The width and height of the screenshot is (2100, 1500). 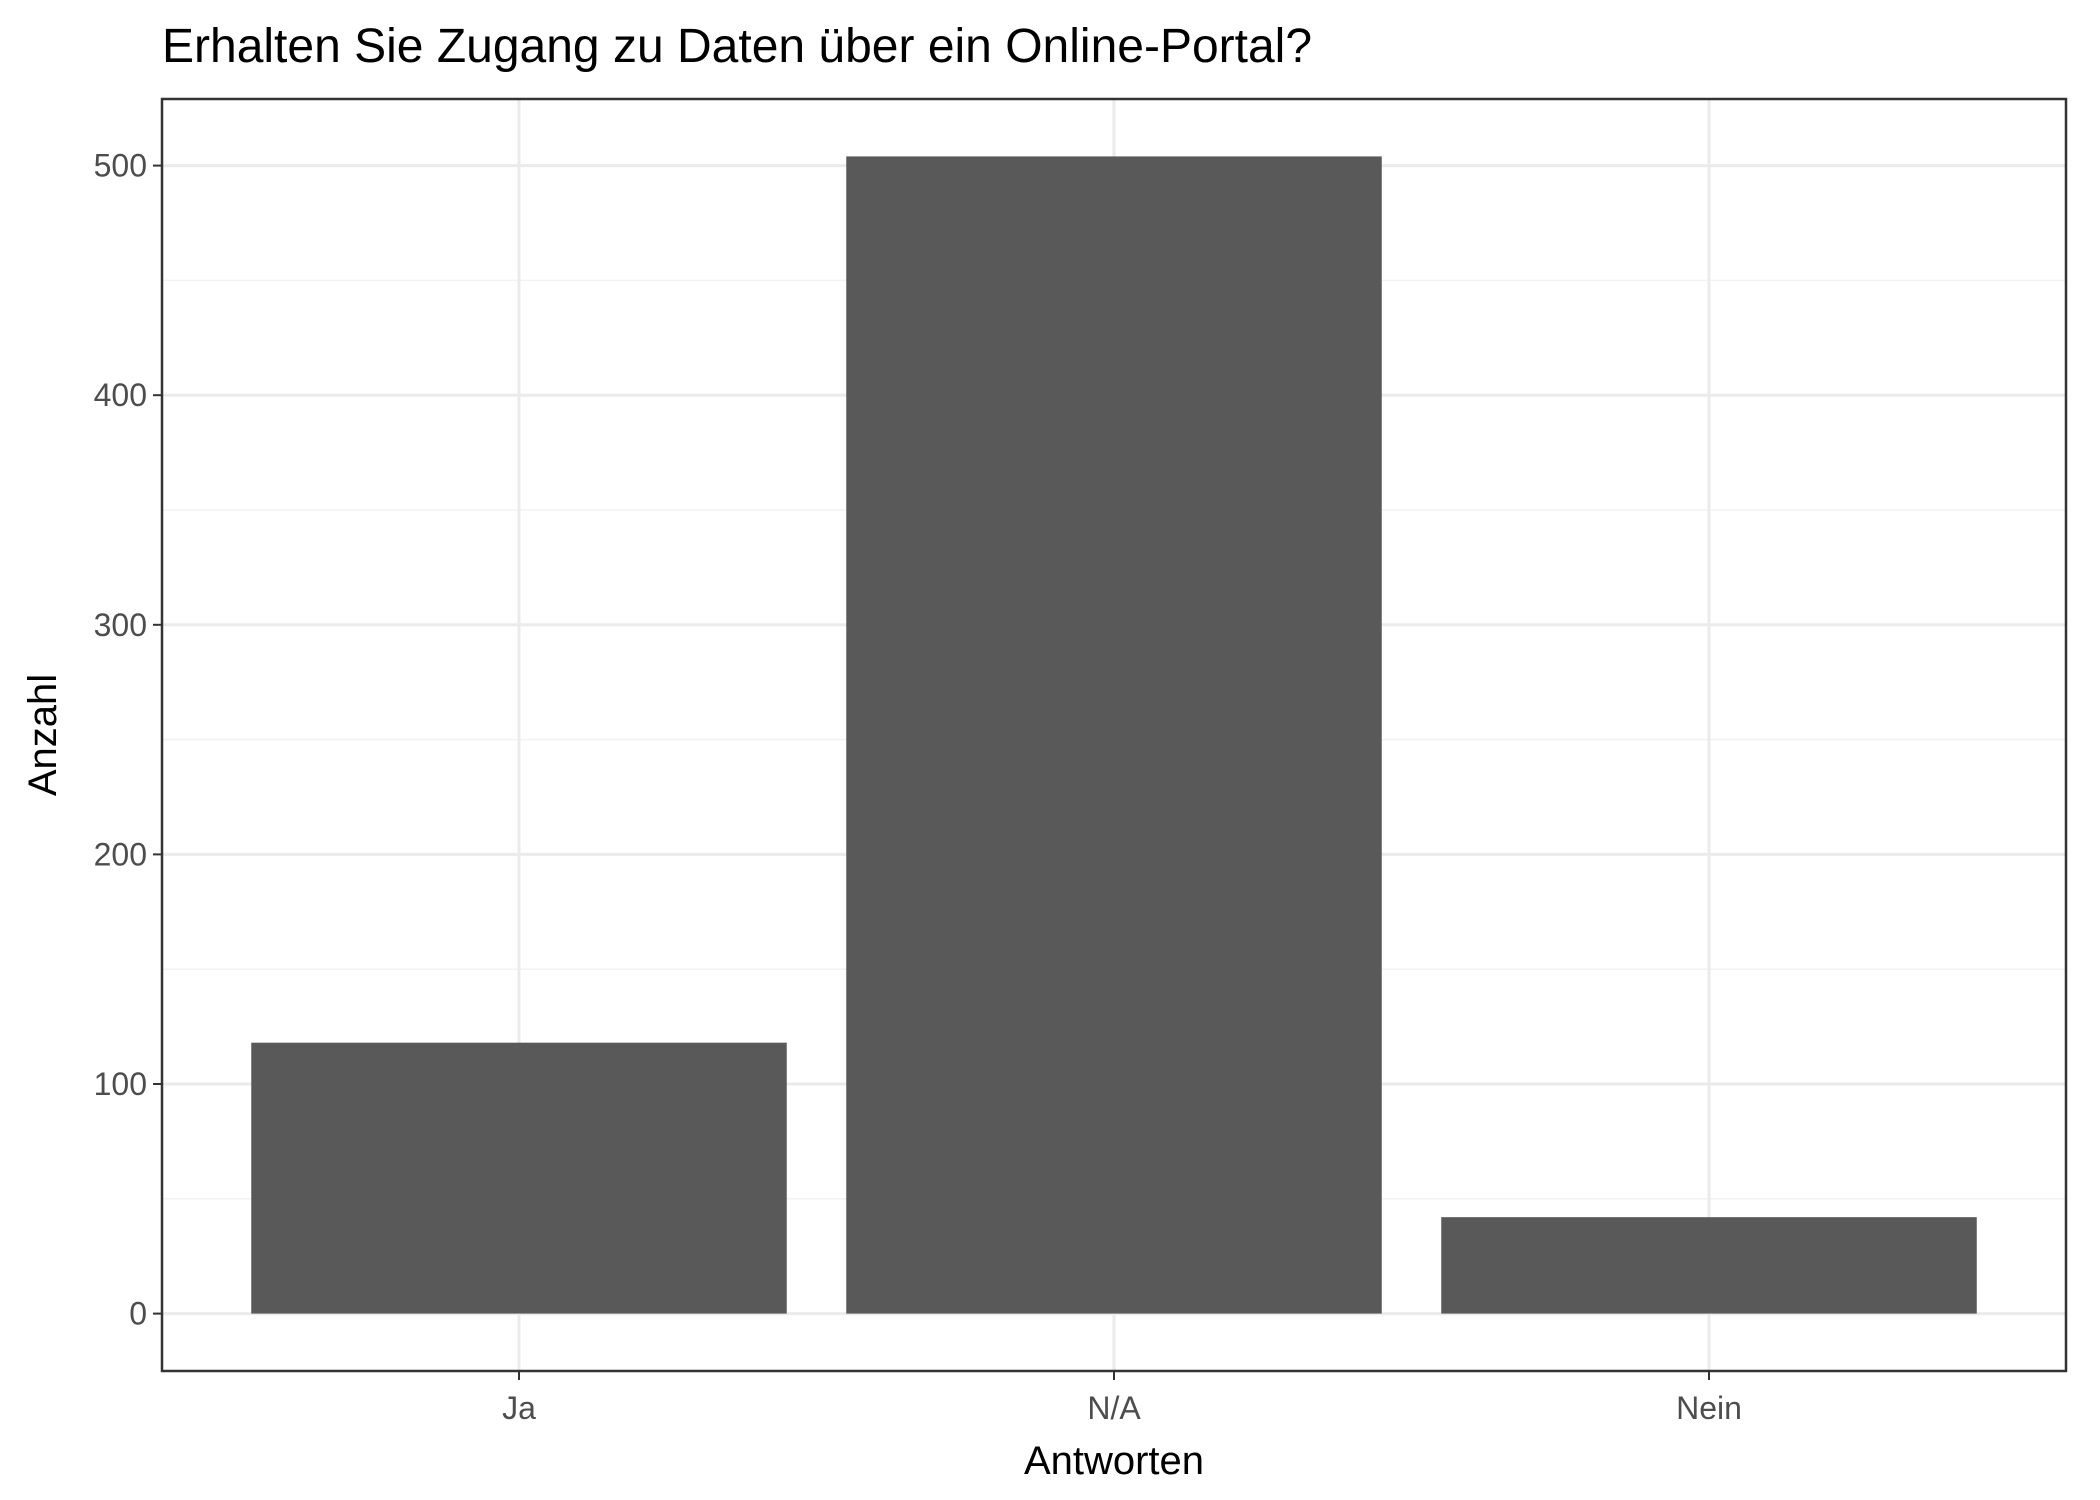 What do you see at coordinates (120, 854) in the screenshot?
I see `y-tick-label: 200` at bounding box center [120, 854].